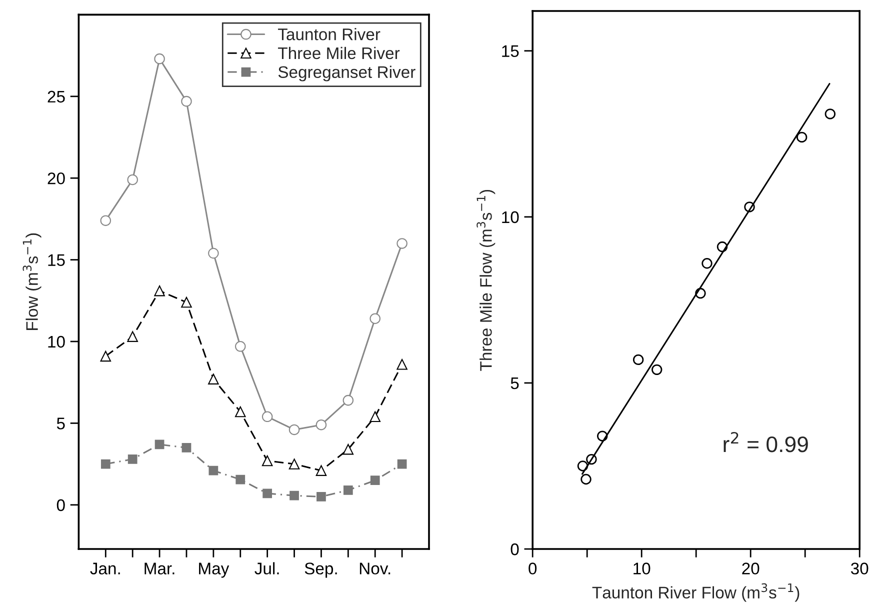 The height and width of the screenshot is (614, 871). Describe the element at coordinates (859, 568) in the screenshot. I see `x-tick-label: 30` at that location.